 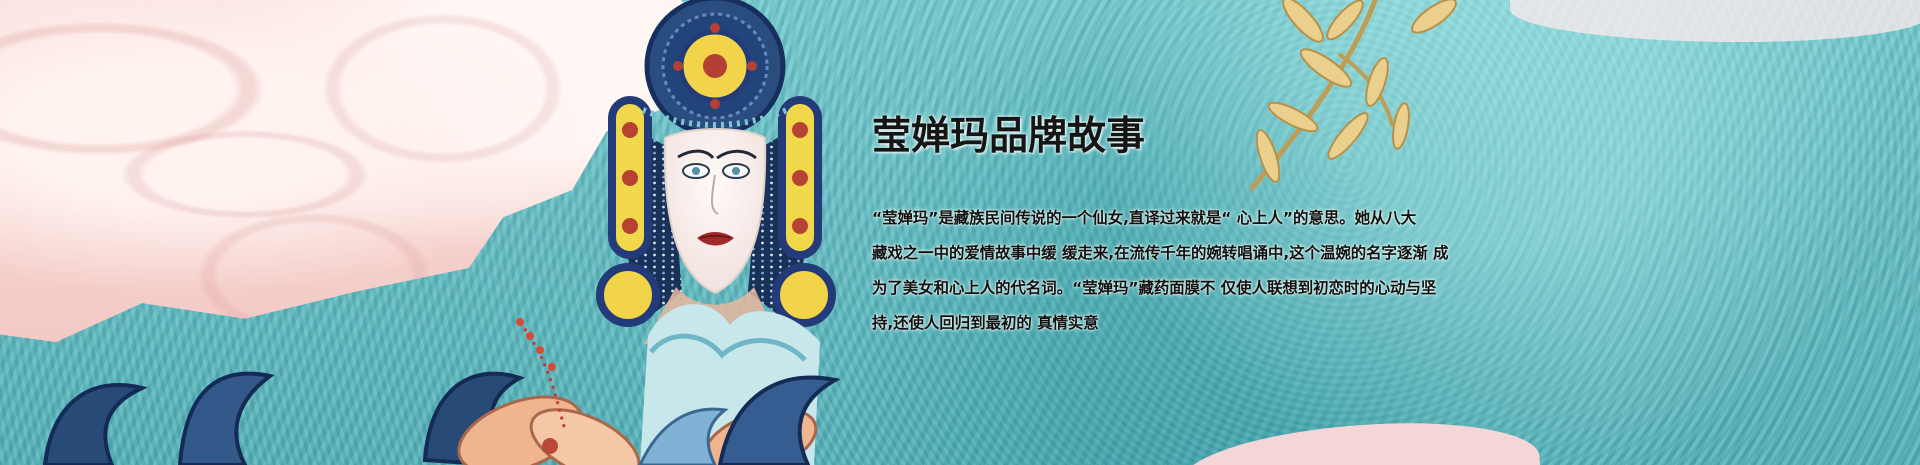 What do you see at coordinates (985, 323) in the screenshot?
I see `brand-story-line-4: 持,还使人回归到最初的 真情实意` at bounding box center [985, 323].